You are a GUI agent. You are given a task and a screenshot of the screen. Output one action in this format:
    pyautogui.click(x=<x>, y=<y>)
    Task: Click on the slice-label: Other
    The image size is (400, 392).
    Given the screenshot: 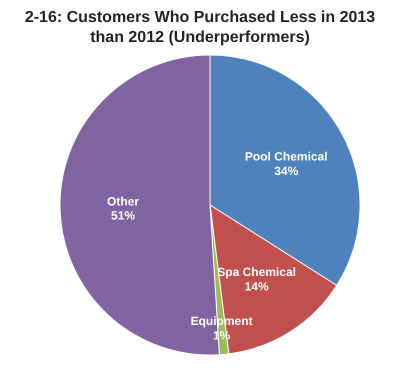 What is the action you would take?
    pyautogui.click(x=123, y=201)
    